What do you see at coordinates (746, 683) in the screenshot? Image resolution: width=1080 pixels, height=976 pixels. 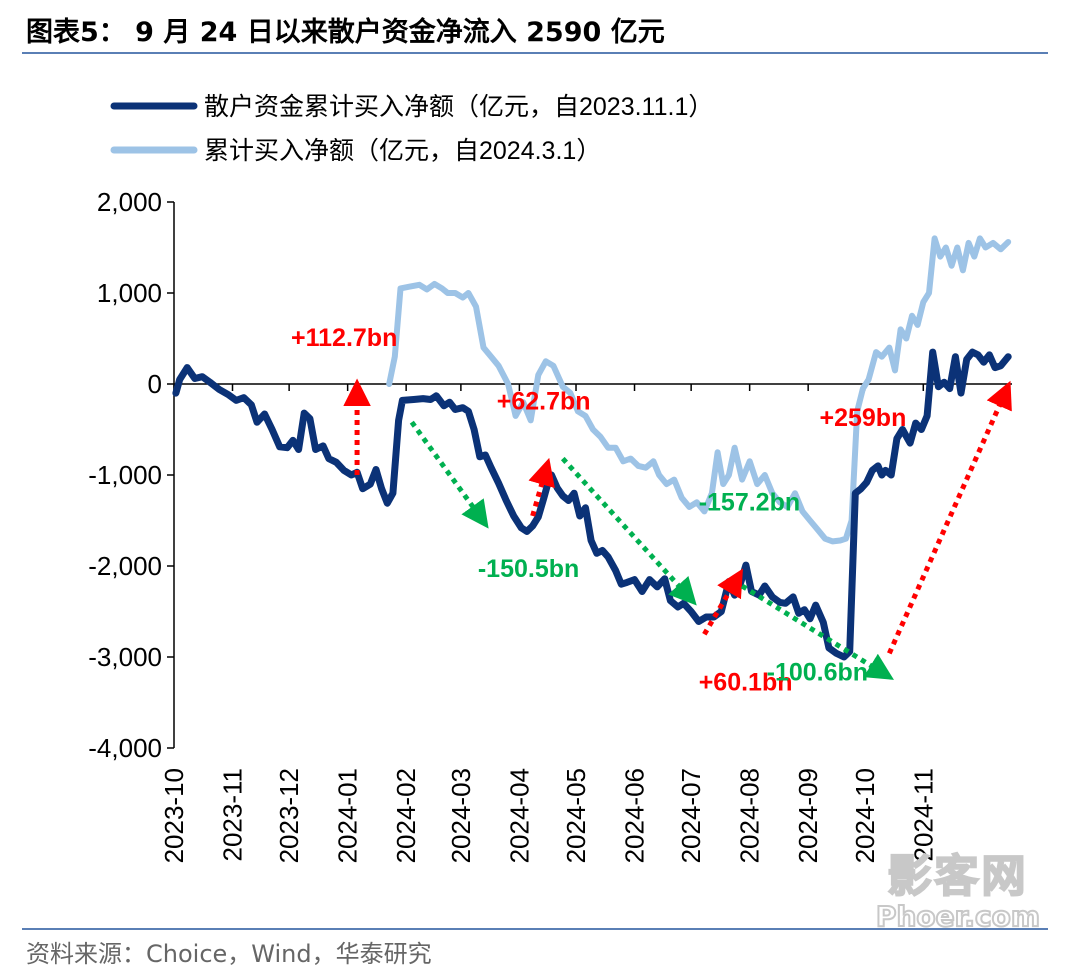 I see `annotation-label: +60.1bn` at bounding box center [746, 683].